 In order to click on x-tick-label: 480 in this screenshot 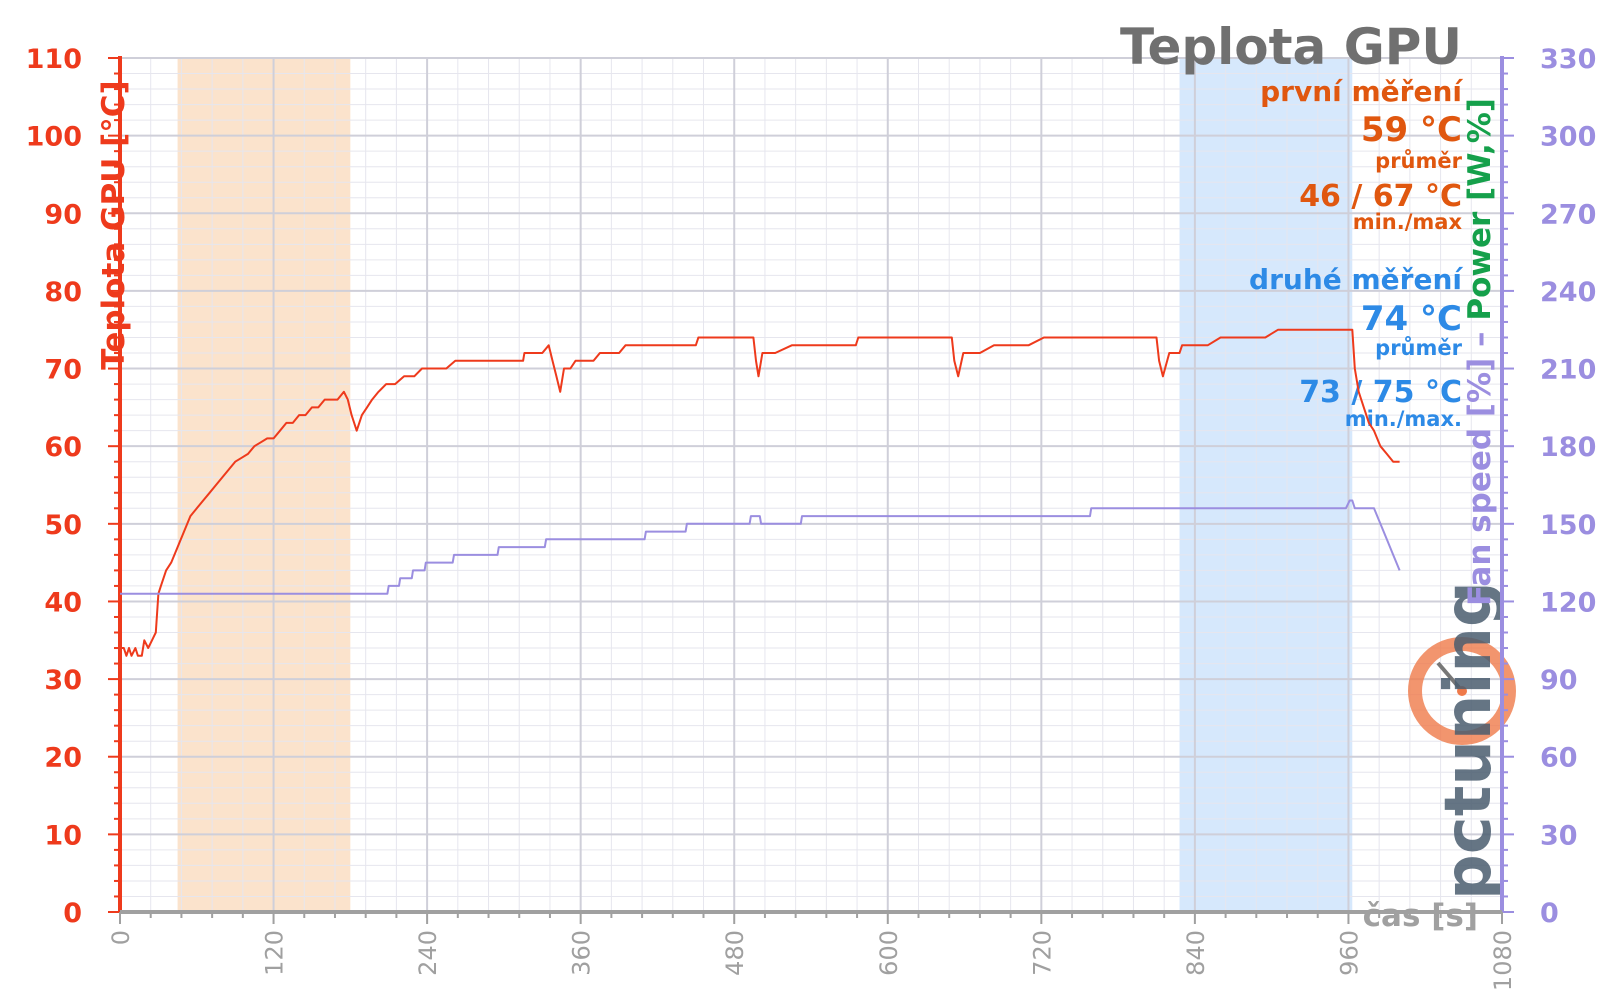, I will do `click(735, 953)`.